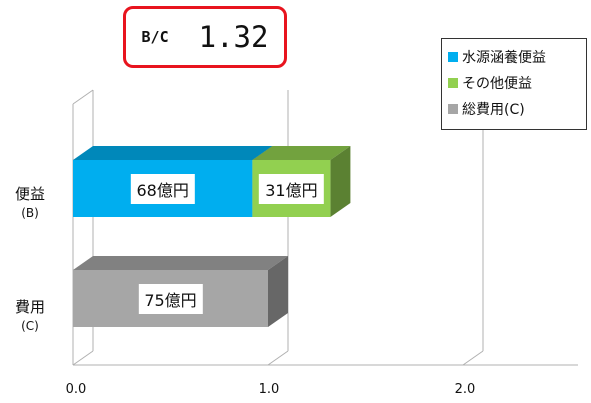 This screenshot has width=591, height=403. What do you see at coordinates (453, 57) in the screenshot?
I see `legend-swatch-water` at bounding box center [453, 57].